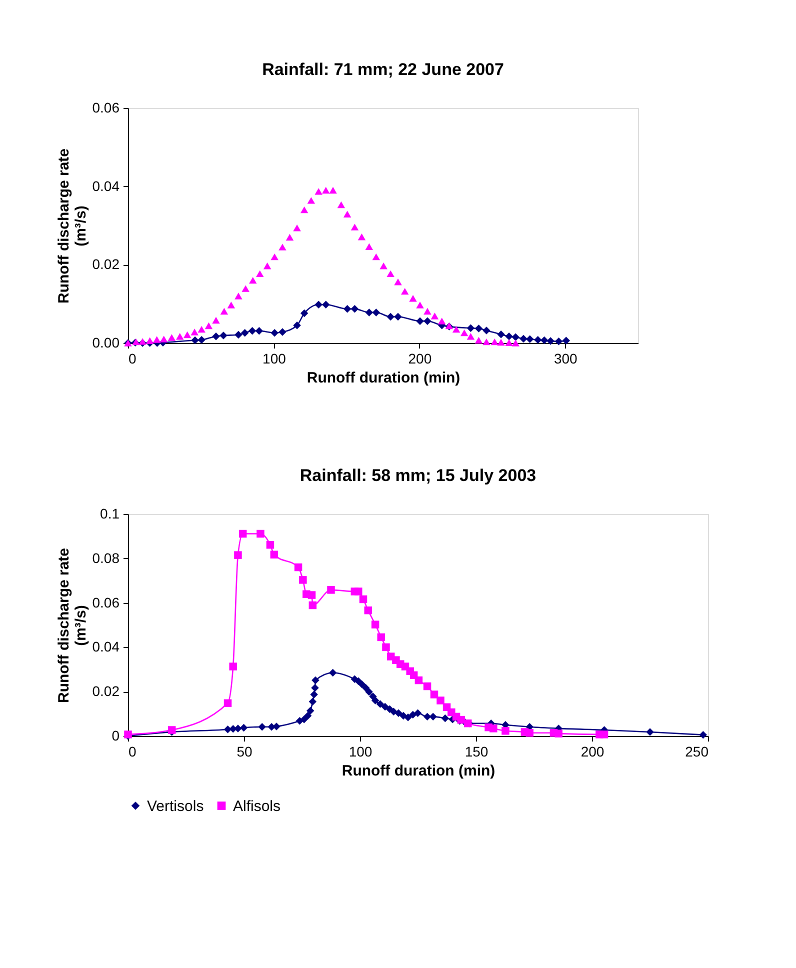 This screenshot has width=796, height=968. What do you see at coordinates (116, 736) in the screenshot?
I see `y-tick-label: 0` at bounding box center [116, 736].